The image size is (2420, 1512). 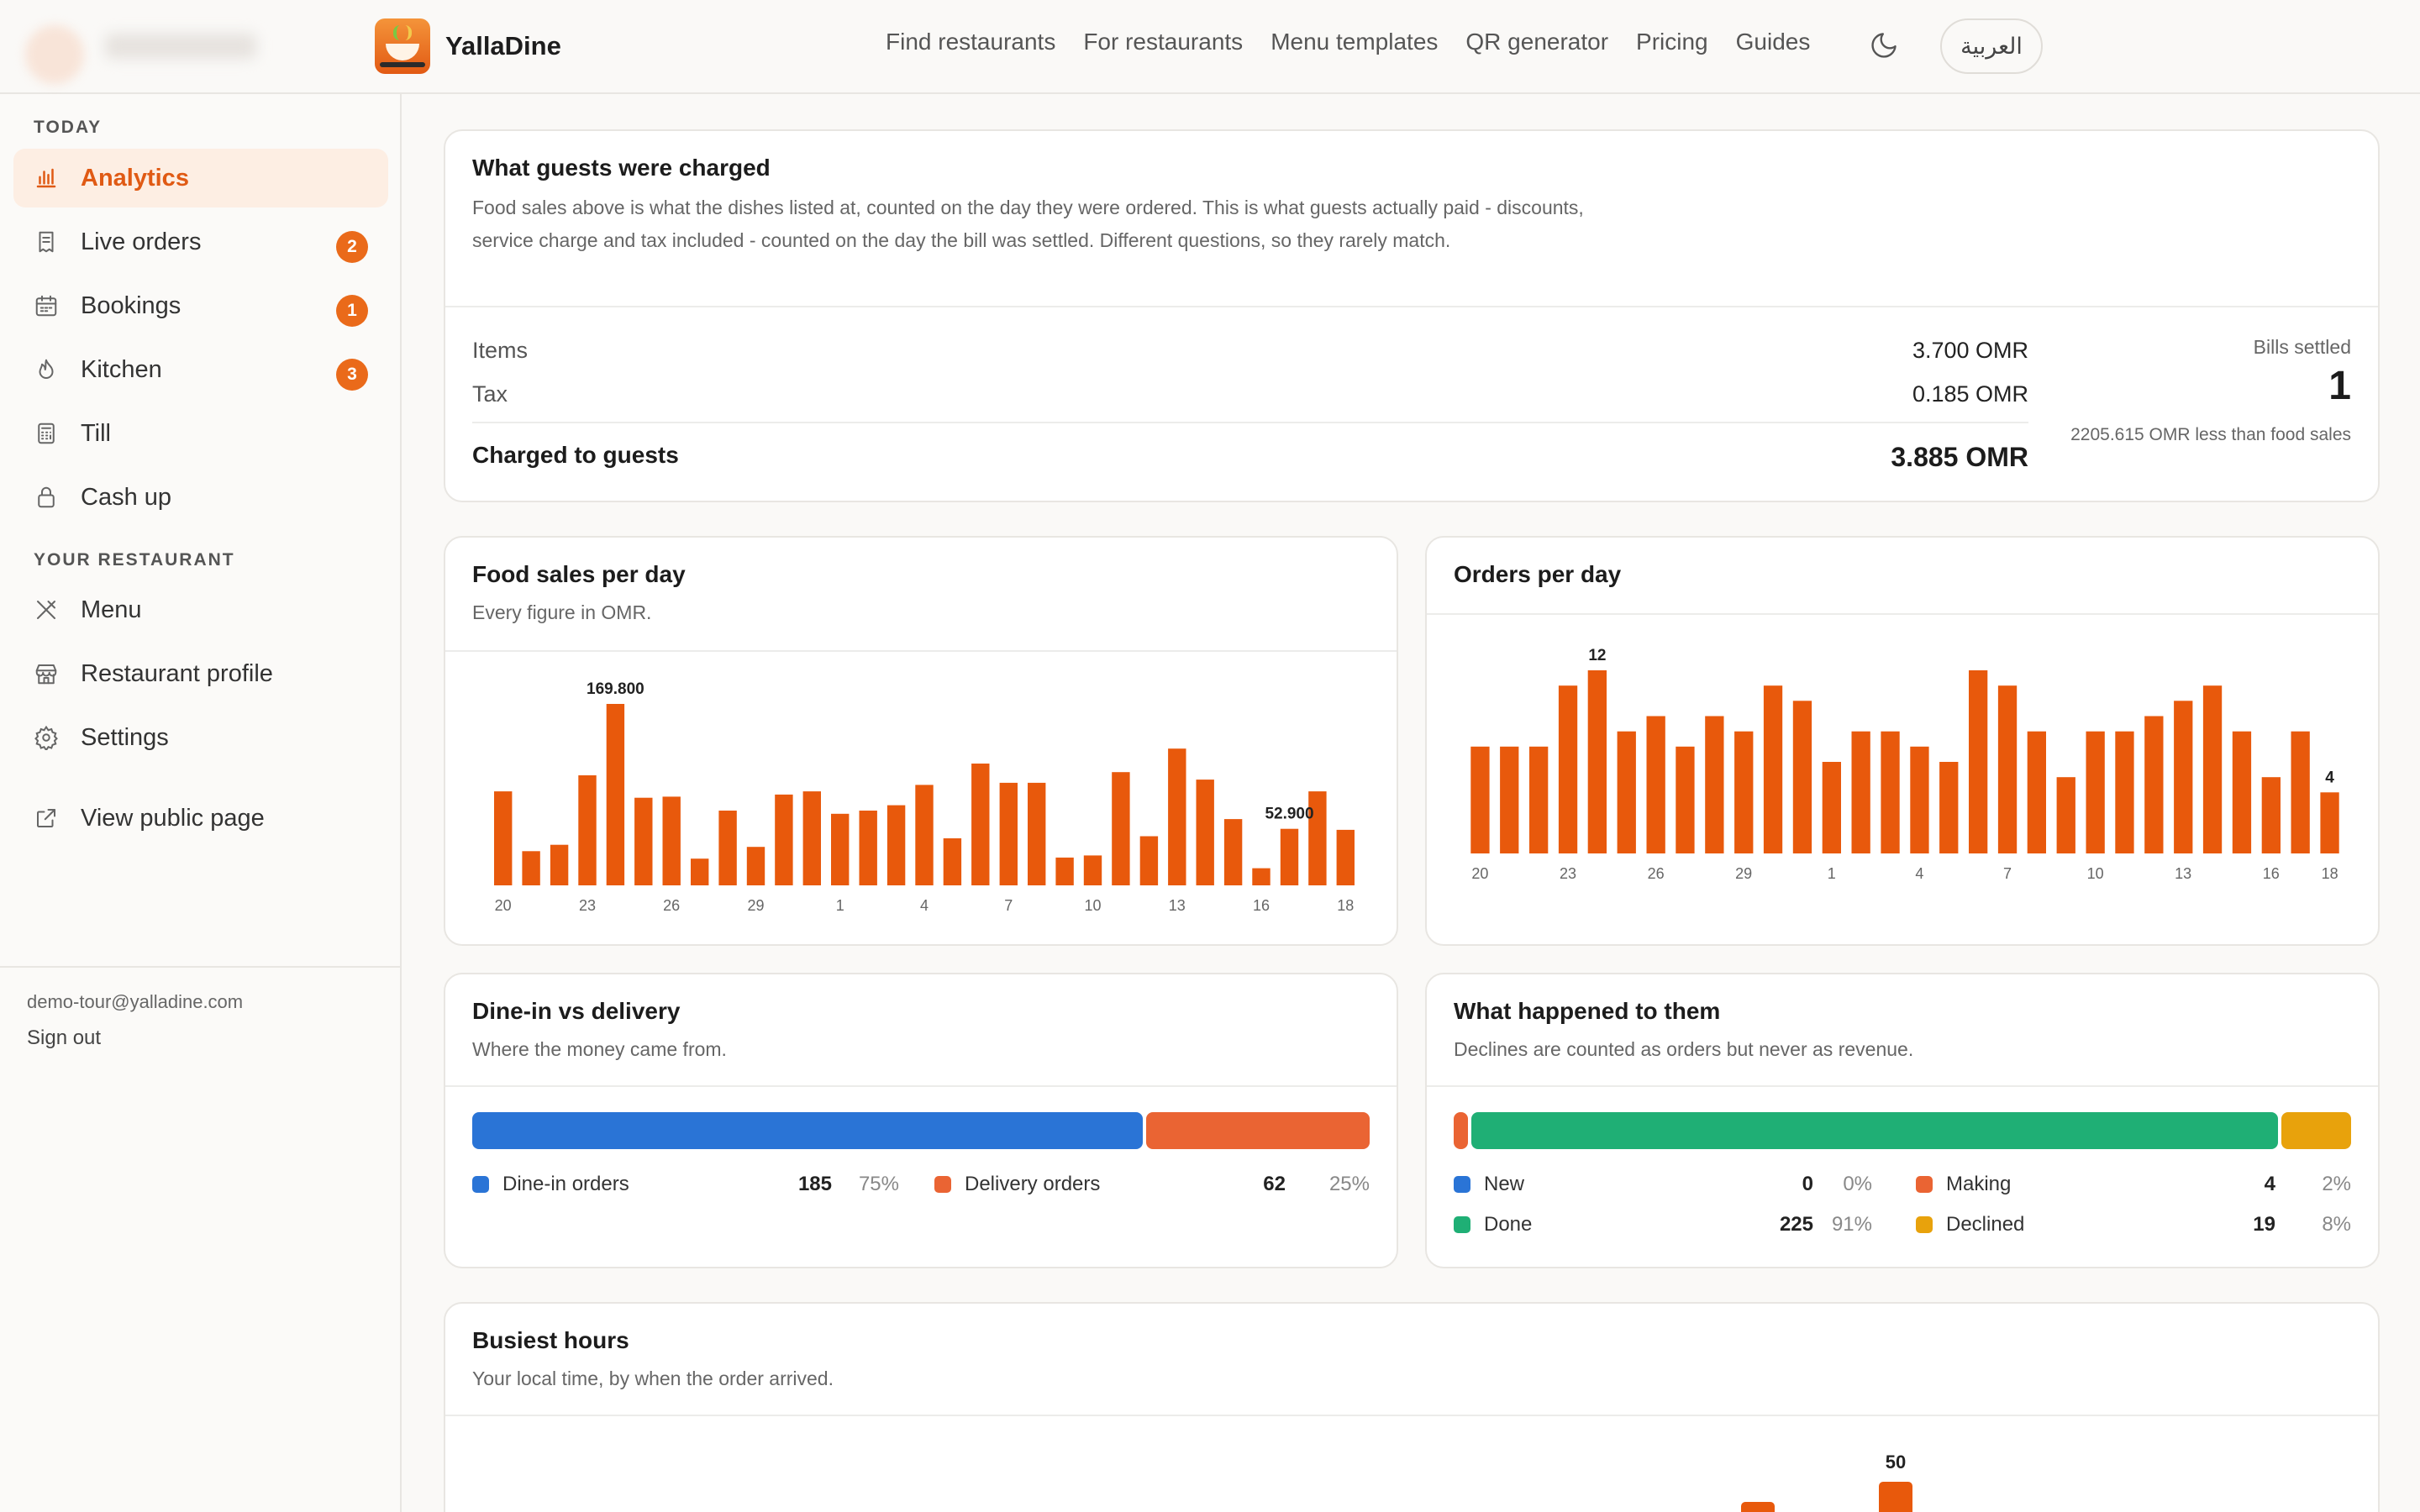 What do you see at coordinates (1354, 42) in the screenshot?
I see `nav-menu-templates: Menu templates` at bounding box center [1354, 42].